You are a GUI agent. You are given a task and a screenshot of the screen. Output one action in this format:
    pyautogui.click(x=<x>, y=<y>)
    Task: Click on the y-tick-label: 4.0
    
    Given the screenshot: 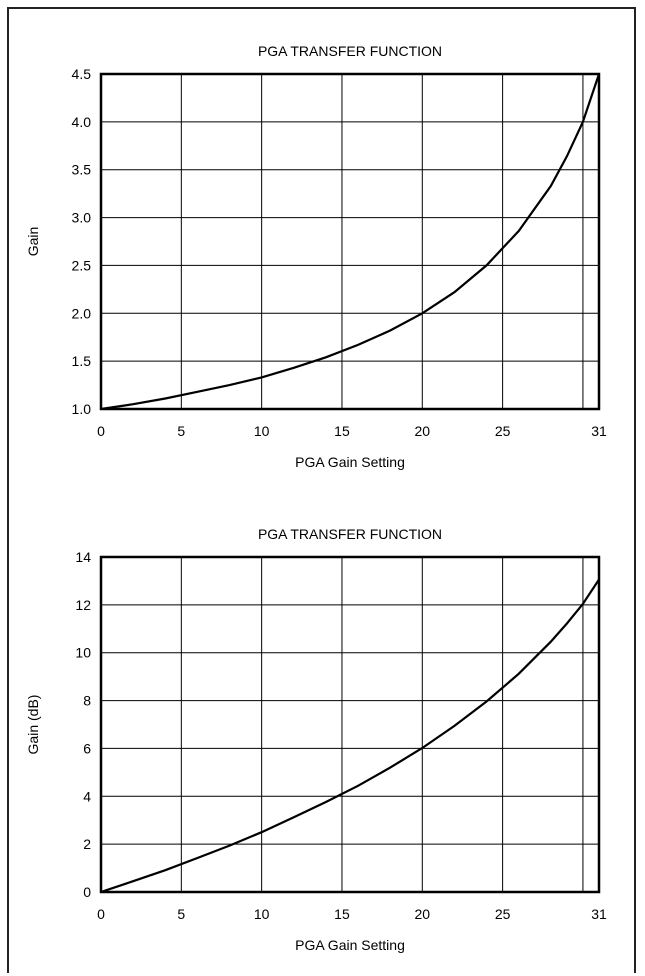 What is the action you would take?
    pyautogui.click(x=82, y=122)
    